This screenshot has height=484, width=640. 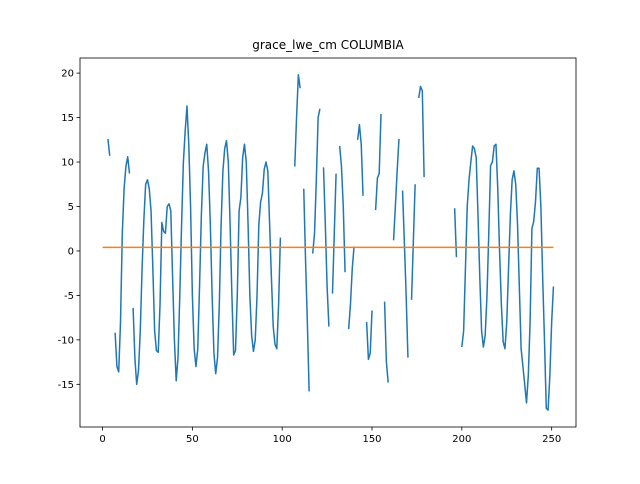 What do you see at coordinates (66, 385) in the screenshot?
I see `y-tick-label: -15` at bounding box center [66, 385].